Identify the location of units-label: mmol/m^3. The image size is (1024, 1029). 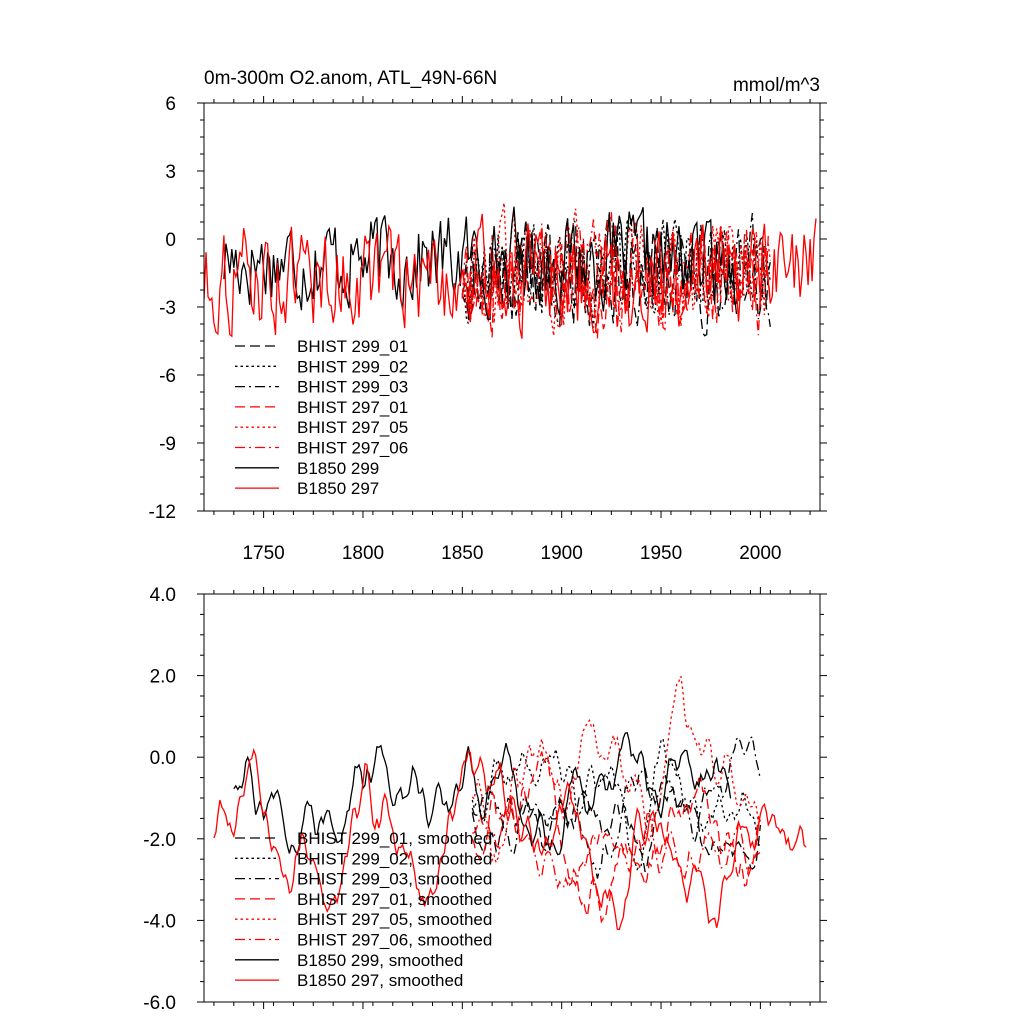
(776, 85).